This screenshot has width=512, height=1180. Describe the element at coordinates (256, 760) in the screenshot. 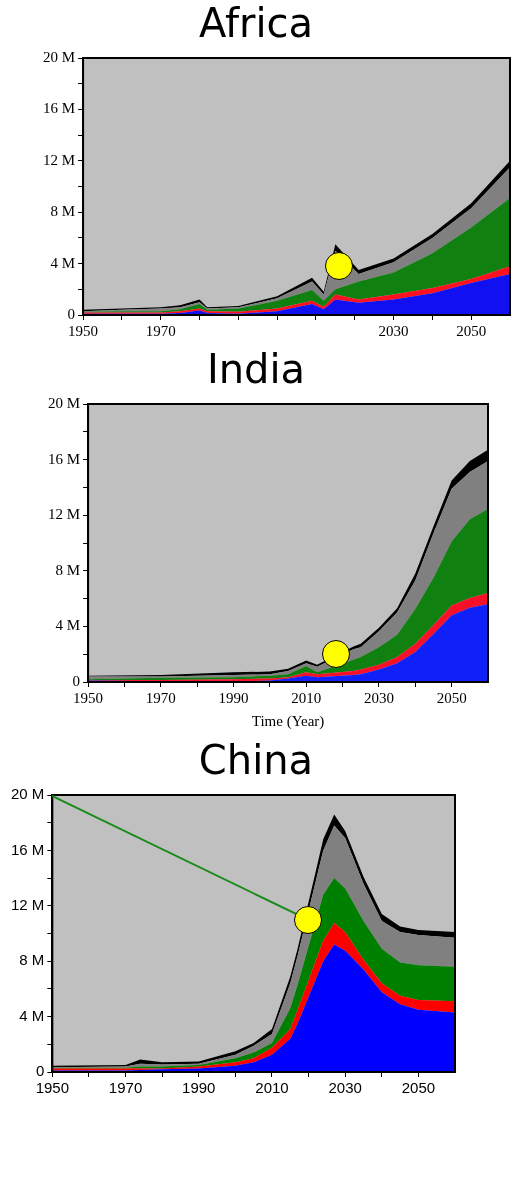

I see `chart-title: China` at that location.